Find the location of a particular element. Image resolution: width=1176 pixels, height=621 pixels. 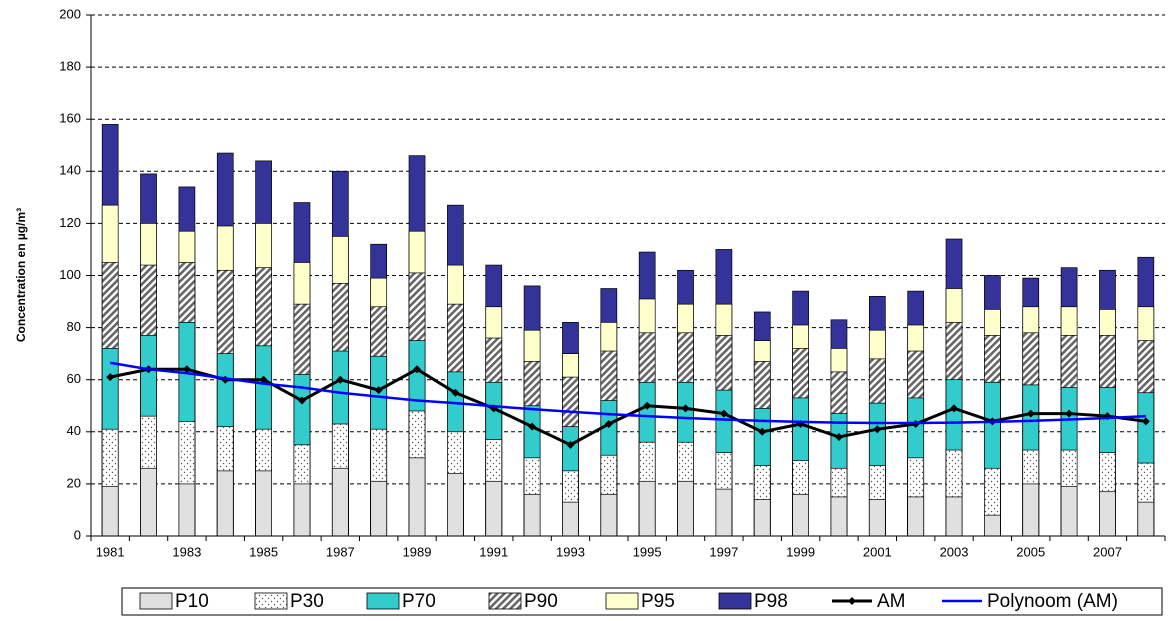

y-tick-label: 200 is located at coordinates (70, 13).